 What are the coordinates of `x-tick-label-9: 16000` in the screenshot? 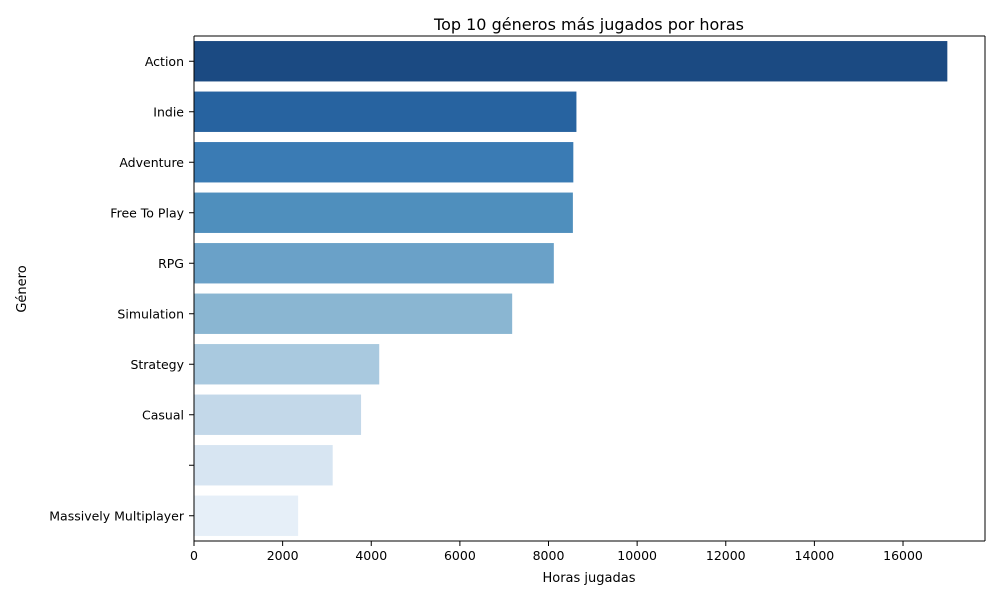 It's located at (903, 555).